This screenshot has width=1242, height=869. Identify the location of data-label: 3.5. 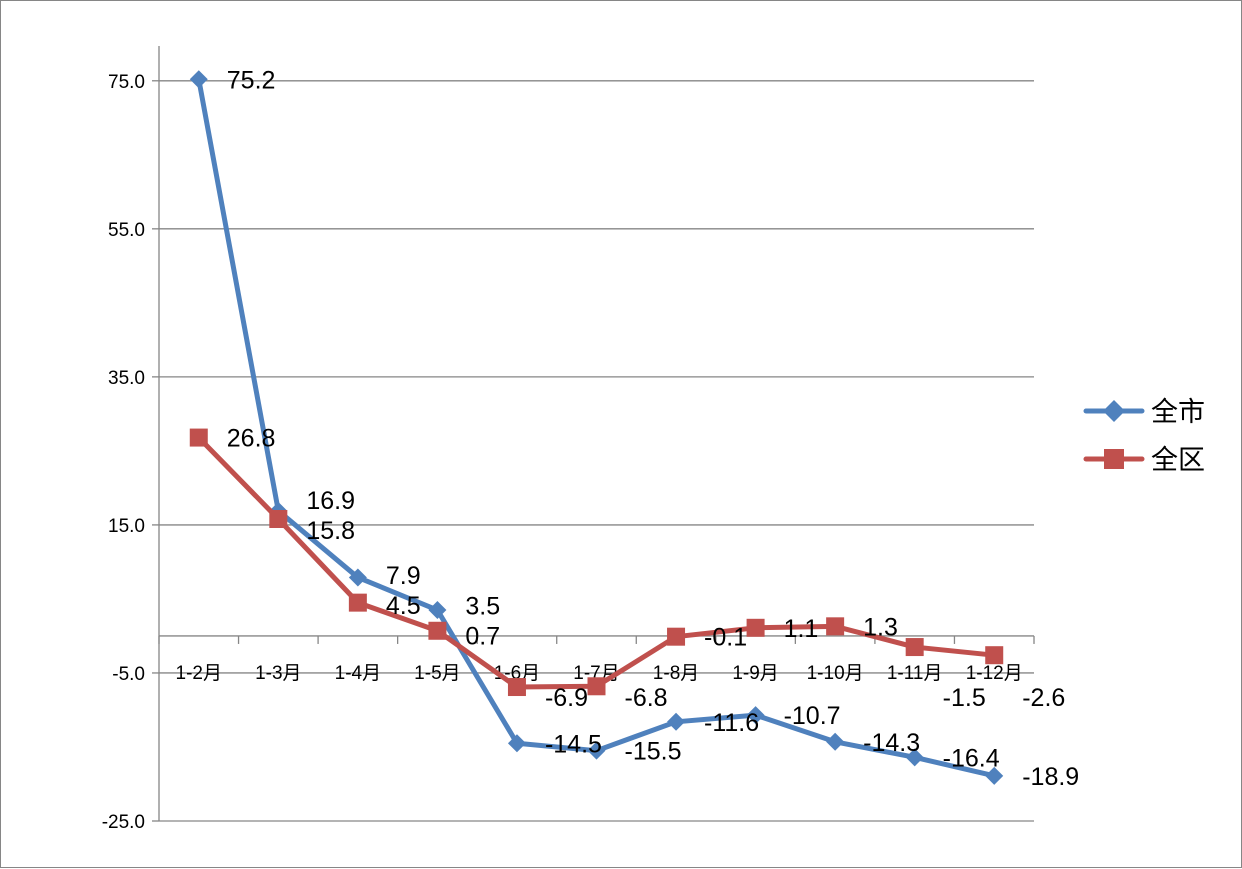
(482, 606).